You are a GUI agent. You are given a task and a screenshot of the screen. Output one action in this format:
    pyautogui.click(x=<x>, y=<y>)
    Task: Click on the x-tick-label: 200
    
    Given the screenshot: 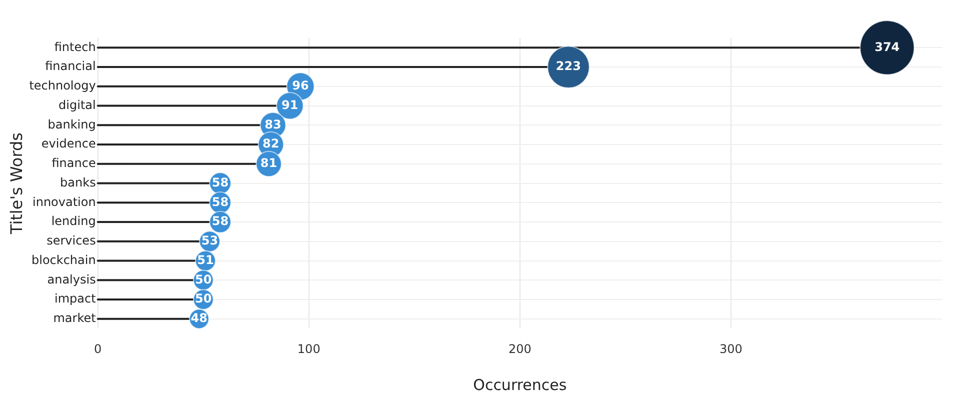 What is the action you would take?
    pyautogui.click(x=520, y=349)
    